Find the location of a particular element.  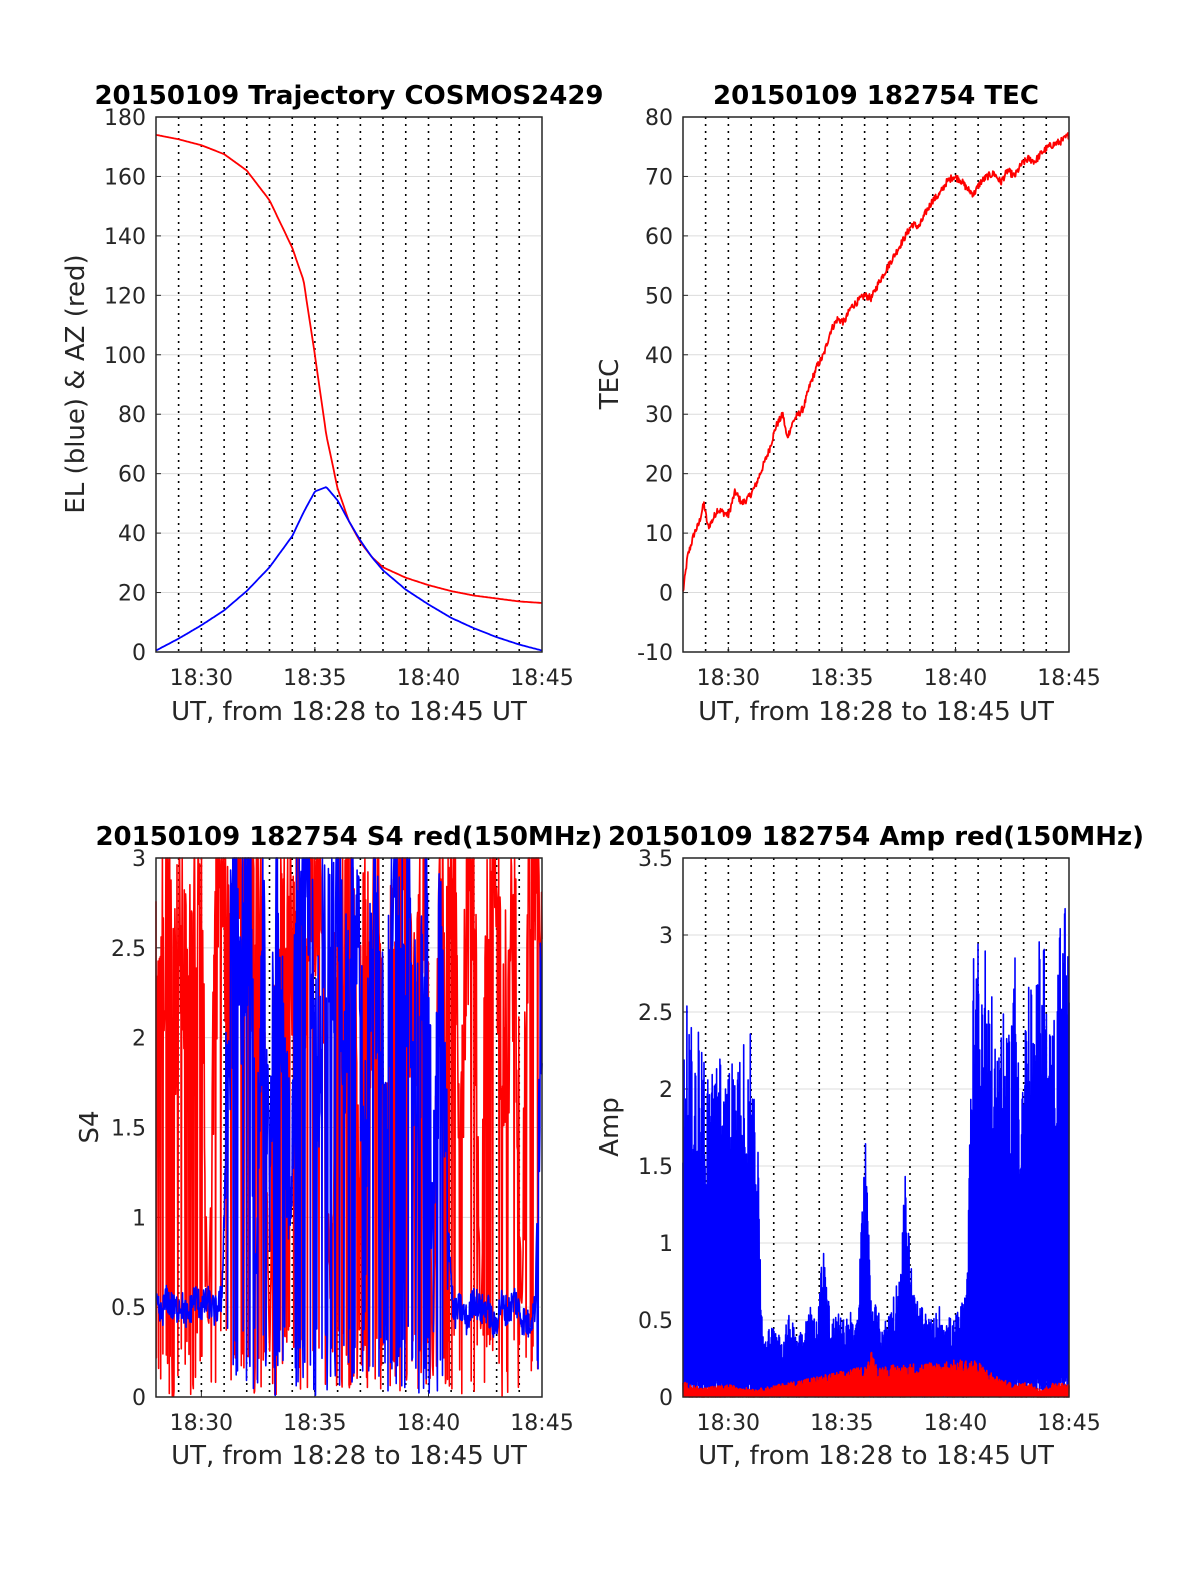

chart-title: 20150109 Trajectory COSMOS2429 is located at coordinates (348, 96).